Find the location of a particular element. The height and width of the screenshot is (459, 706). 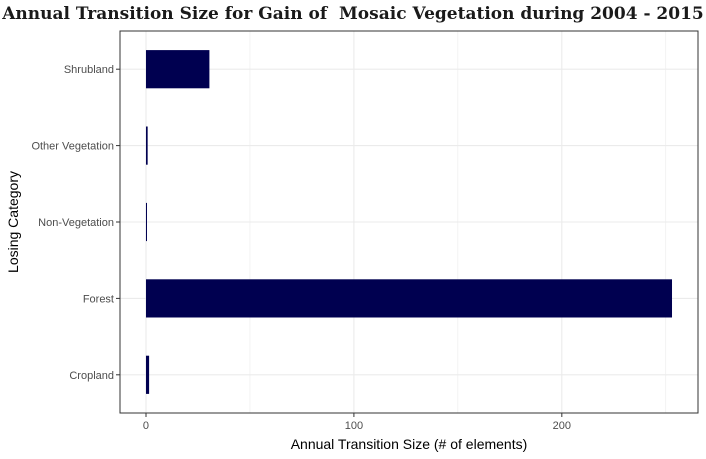

x-tick-label: 100 is located at coordinates (354, 426).